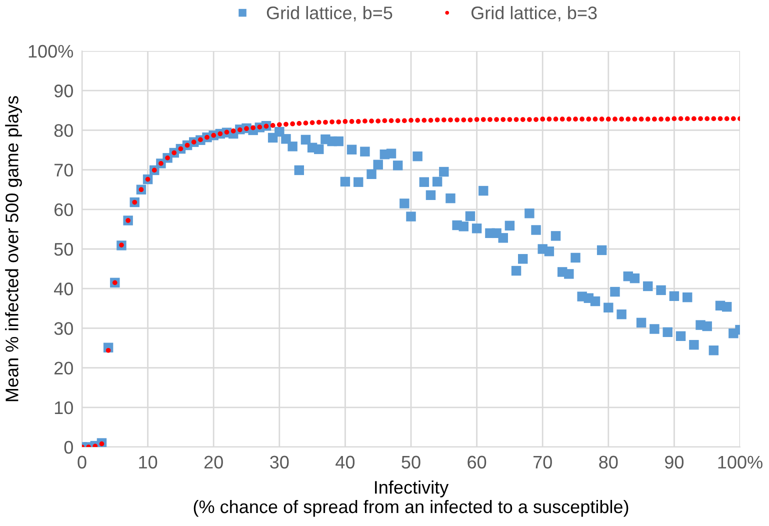 The height and width of the screenshot is (526, 769). What do you see at coordinates (608, 462) in the screenshot?
I see `x-tick-label: 80` at bounding box center [608, 462].